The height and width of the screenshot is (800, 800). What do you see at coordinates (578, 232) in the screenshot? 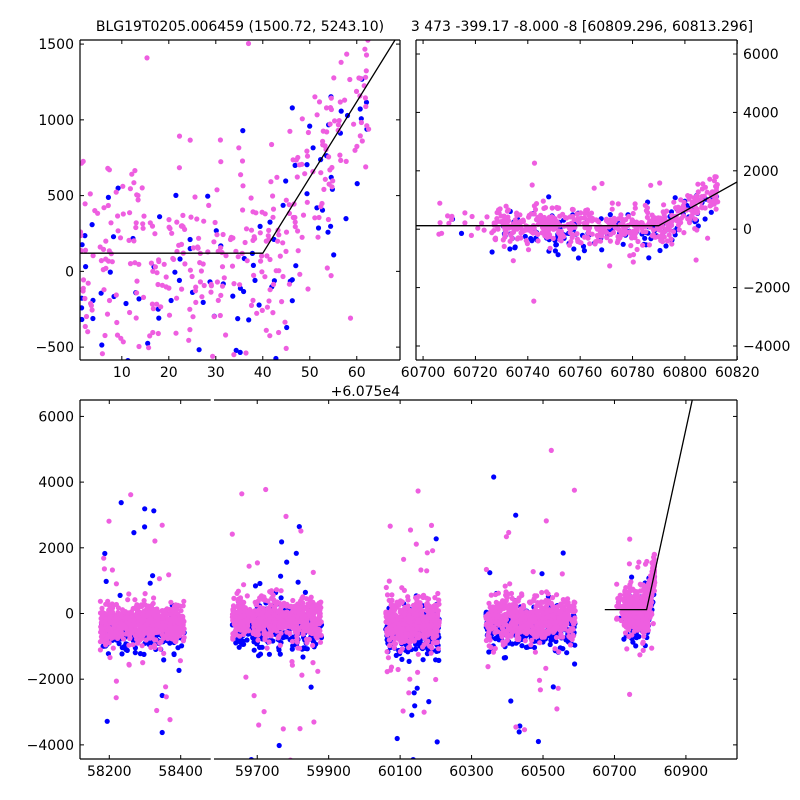
I see `scatter-points` at bounding box center [578, 232].